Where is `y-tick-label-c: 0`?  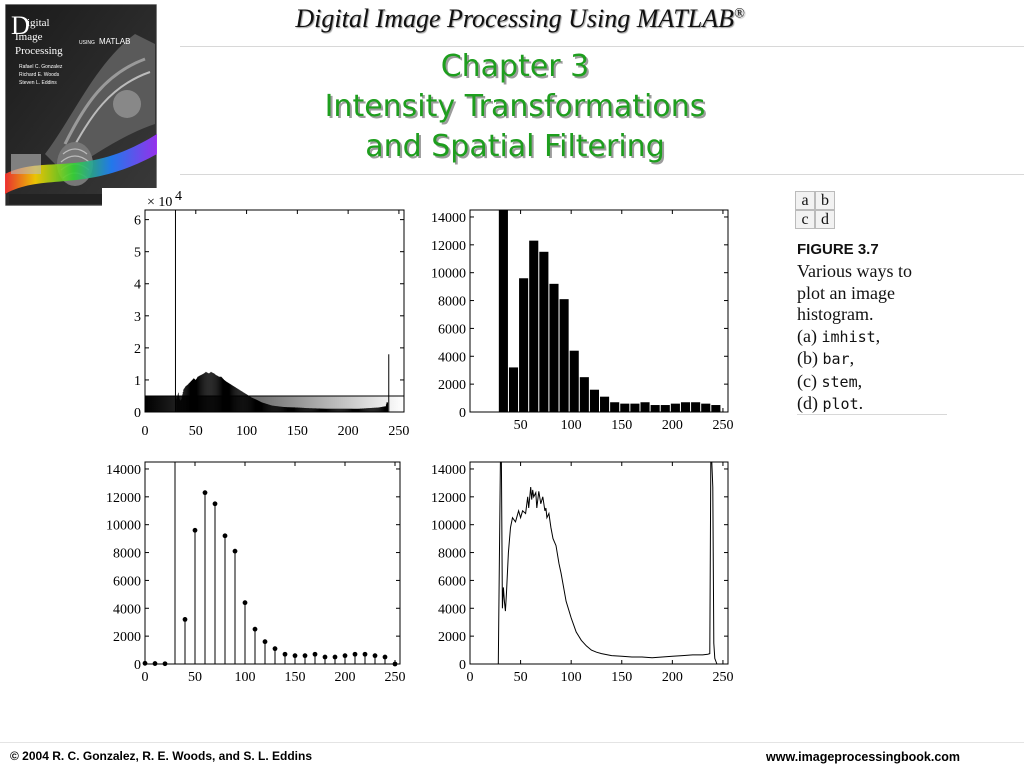 y-tick-label-c: 0 is located at coordinates (137, 665).